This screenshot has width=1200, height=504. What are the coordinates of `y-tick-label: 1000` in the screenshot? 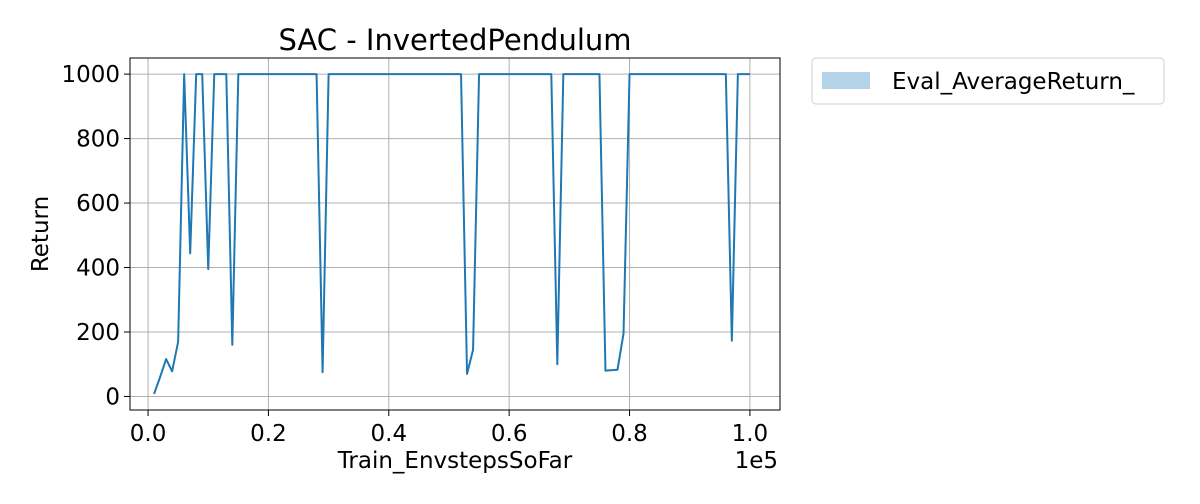 It's located at (90, 75).